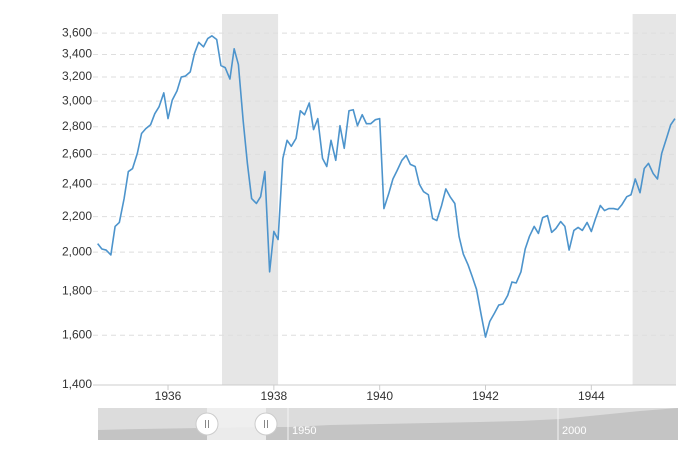 Image resolution: width=700 pixels, height=465 pixels. I want to click on x-tick-label: 1938, so click(273, 396).